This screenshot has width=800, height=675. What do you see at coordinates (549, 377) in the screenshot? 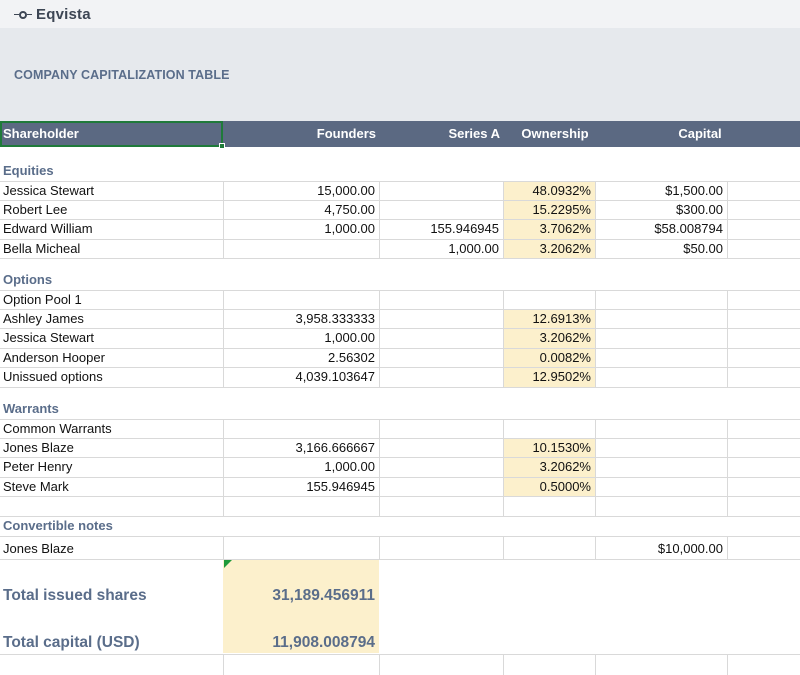
I see `cell-ownership: 12.9502%` at bounding box center [549, 377].